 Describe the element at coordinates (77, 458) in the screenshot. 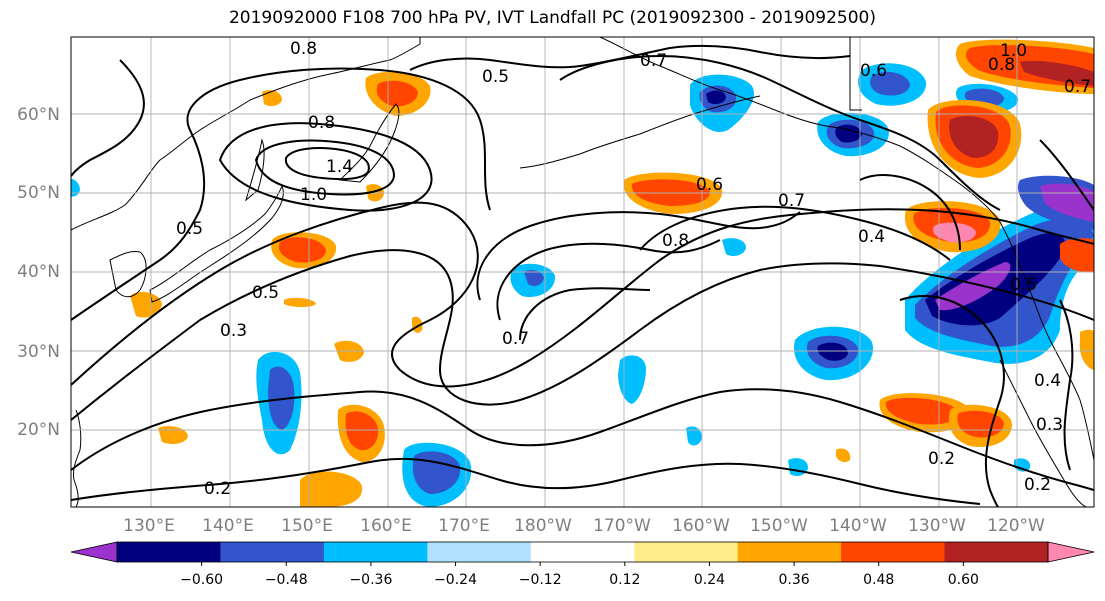

I see `coastline-philippines` at that location.